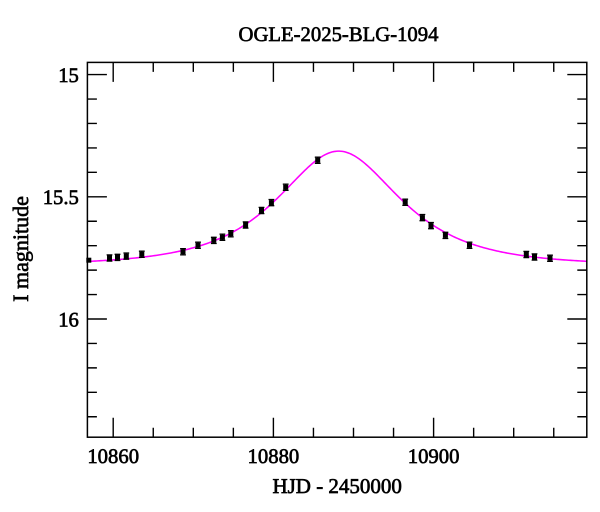 The height and width of the screenshot is (512, 600). Describe the element at coordinates (337, 486) in the screenshot. I see `svg-text: HJD - 2450000` at that location.